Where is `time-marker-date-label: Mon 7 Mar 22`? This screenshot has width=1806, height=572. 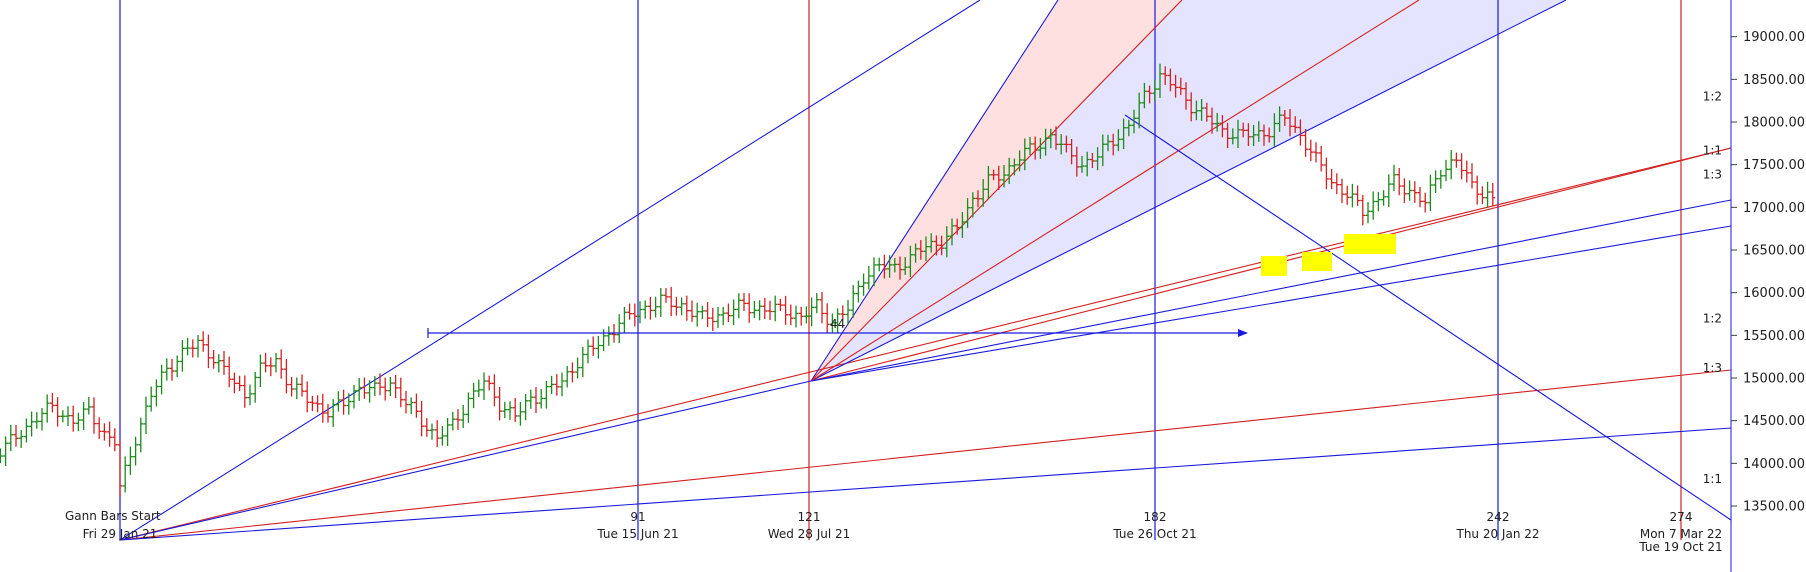
time-marker-date-label: Mon 7 Mar 22 is located at coordinates (1681, 534).